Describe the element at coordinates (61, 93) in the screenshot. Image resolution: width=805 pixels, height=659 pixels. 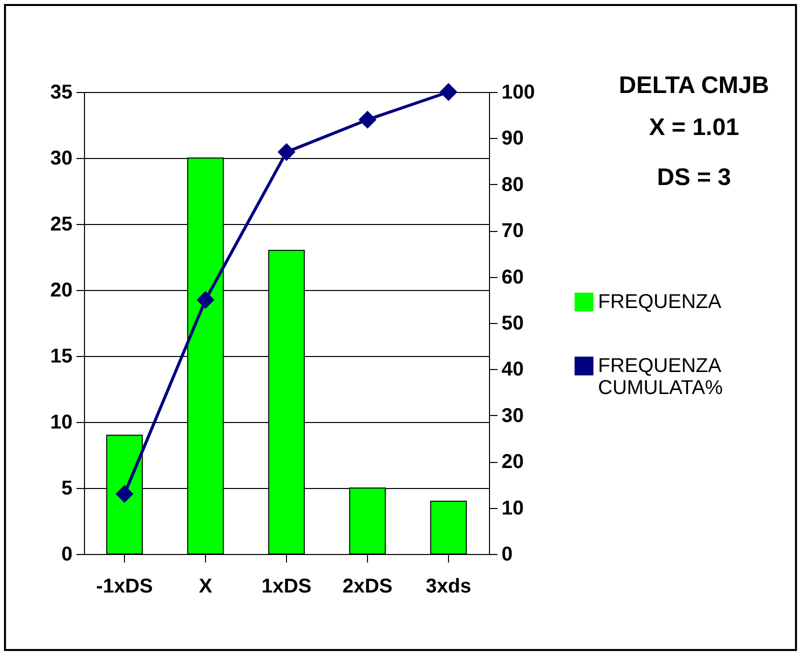
I see `y-tick-label: 35` at that location.